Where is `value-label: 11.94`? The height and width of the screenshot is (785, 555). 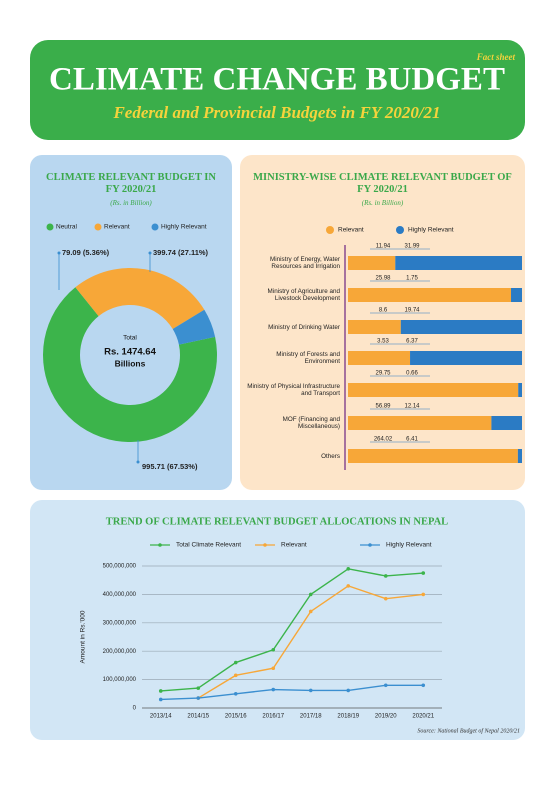 value-label: 11.94 is located at coordinates (383, 247).